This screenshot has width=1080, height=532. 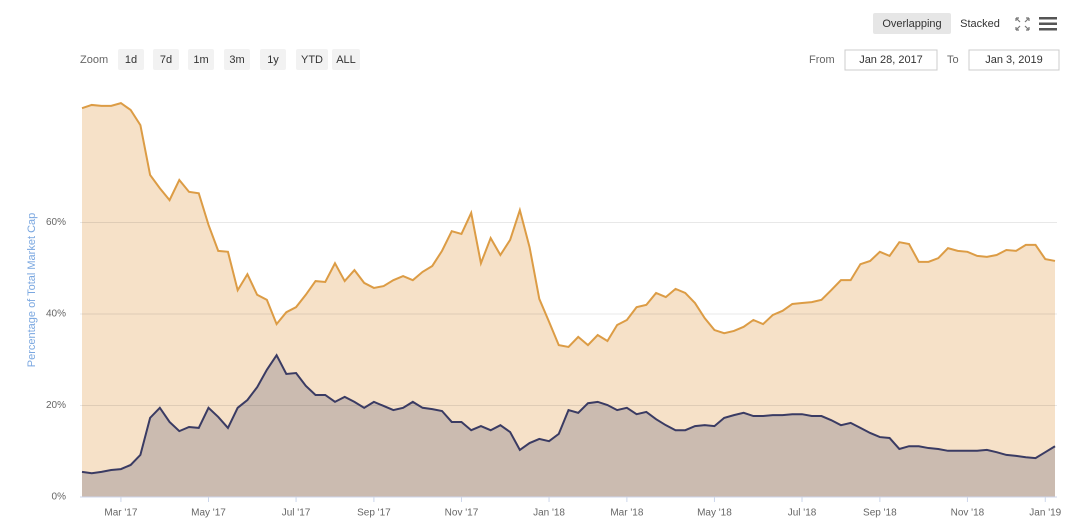 What do you see at coordinates (1022, 24) in the screenshot?
I see `fullscreen-icon` at bounding box center [1022, 24].